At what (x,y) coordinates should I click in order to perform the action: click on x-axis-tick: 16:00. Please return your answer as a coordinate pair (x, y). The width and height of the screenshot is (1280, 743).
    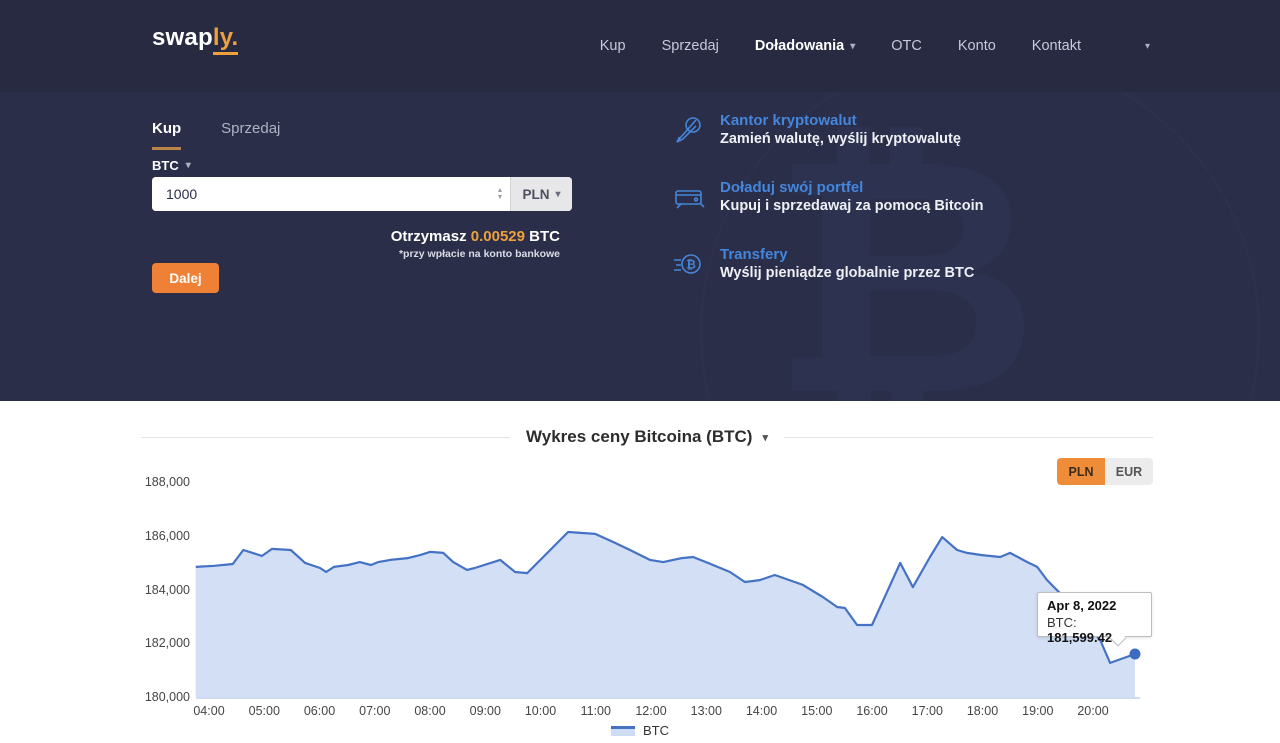
    Looking at the image, I should click on (872, 711).